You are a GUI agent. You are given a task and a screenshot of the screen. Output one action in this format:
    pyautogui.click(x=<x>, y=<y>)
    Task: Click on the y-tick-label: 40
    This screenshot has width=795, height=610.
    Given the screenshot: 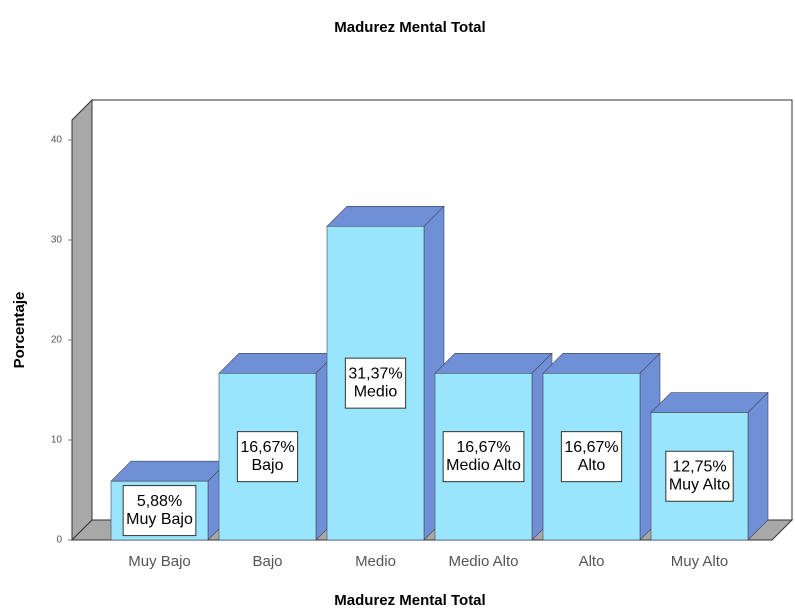 What is the action you would take?
    pyautogui.click(x=57, y=140)
    